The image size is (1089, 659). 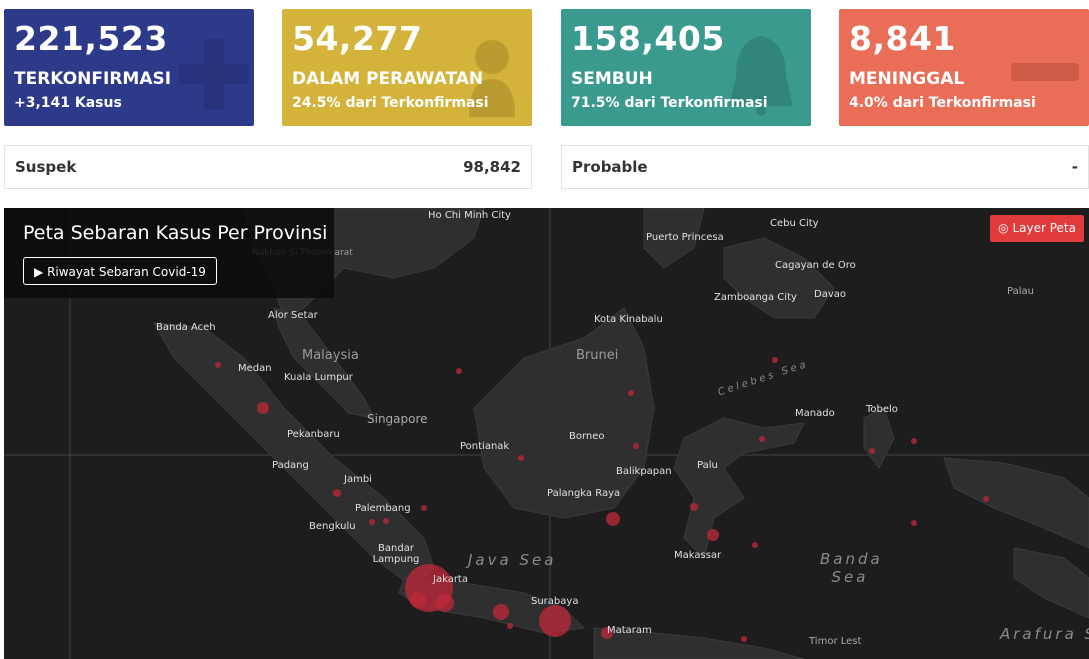 What do you see at coordinates (1003, 228) in the screenshot?
I see `layers-icon: ◎` at bounding box center [1003, 228].